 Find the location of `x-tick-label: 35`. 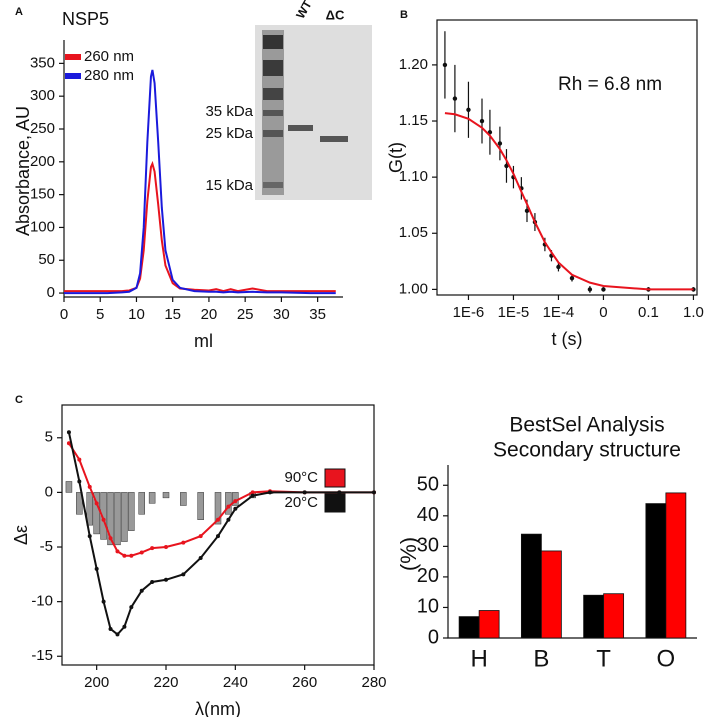

x-tick-label: 35 is located at coordinates (317, 314).